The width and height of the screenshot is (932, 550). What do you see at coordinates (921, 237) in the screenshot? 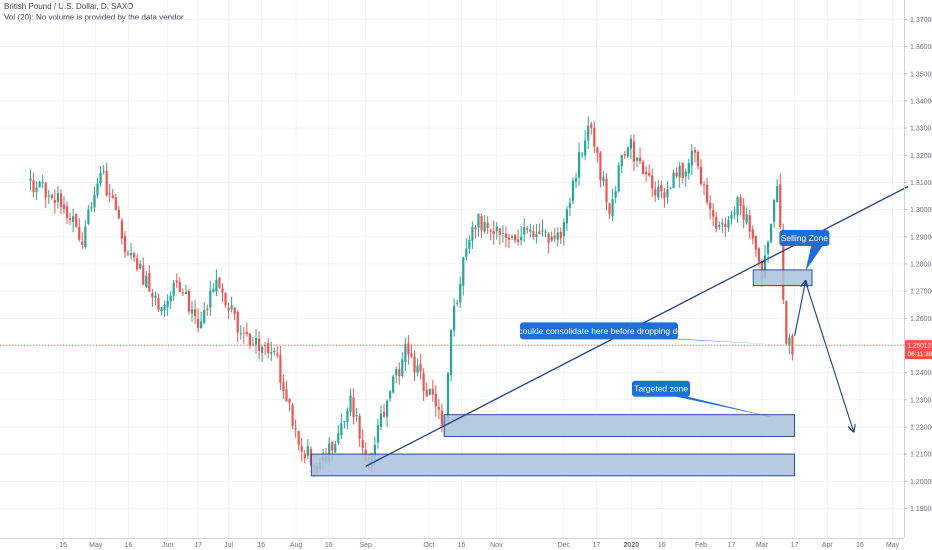
I see `price-tick-label: 1.29000` at bounding box center [921, 237].